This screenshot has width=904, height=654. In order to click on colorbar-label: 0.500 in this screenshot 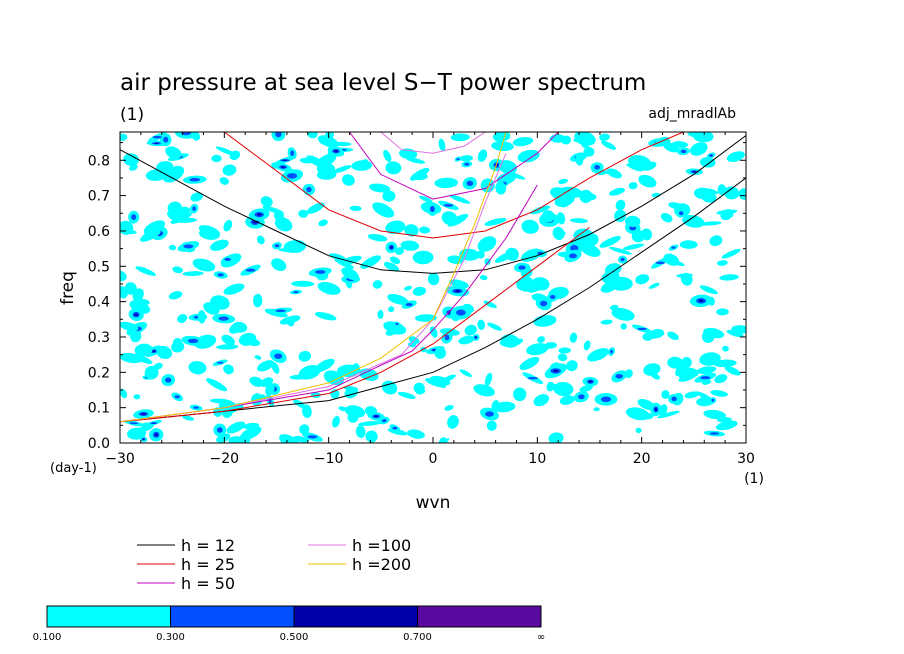, I will do `click(294, 637)`.